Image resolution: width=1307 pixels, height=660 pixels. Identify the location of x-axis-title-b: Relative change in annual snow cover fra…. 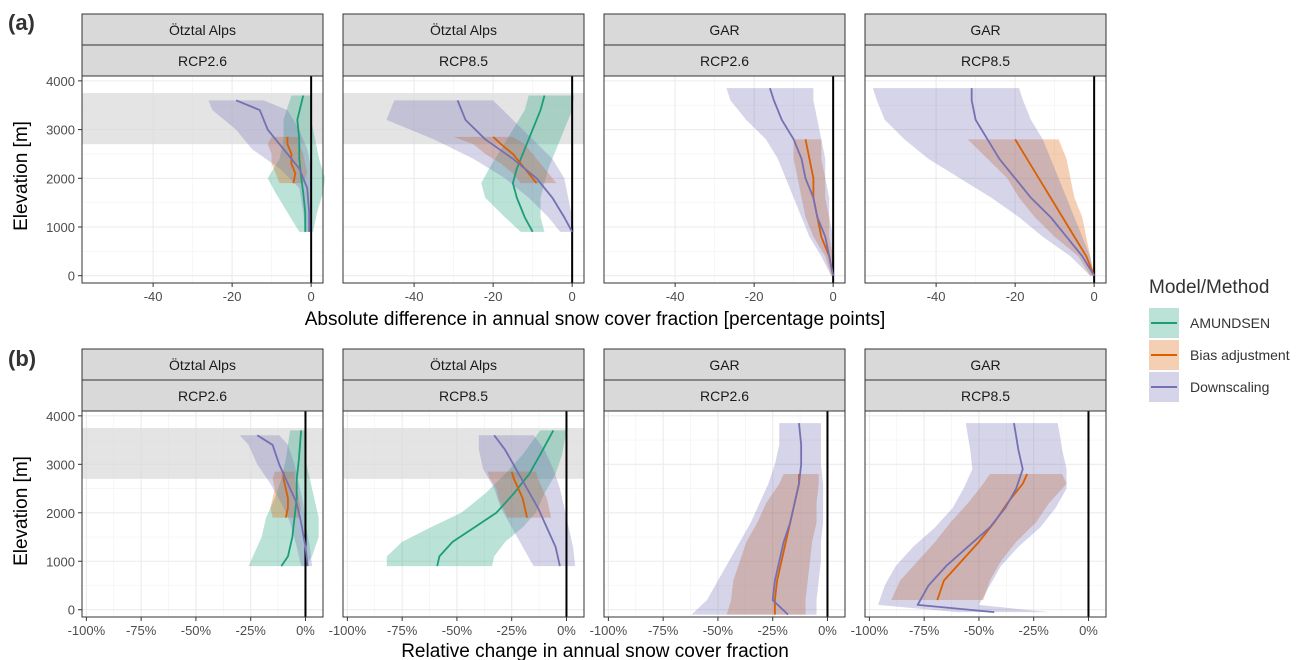
(595, 650).